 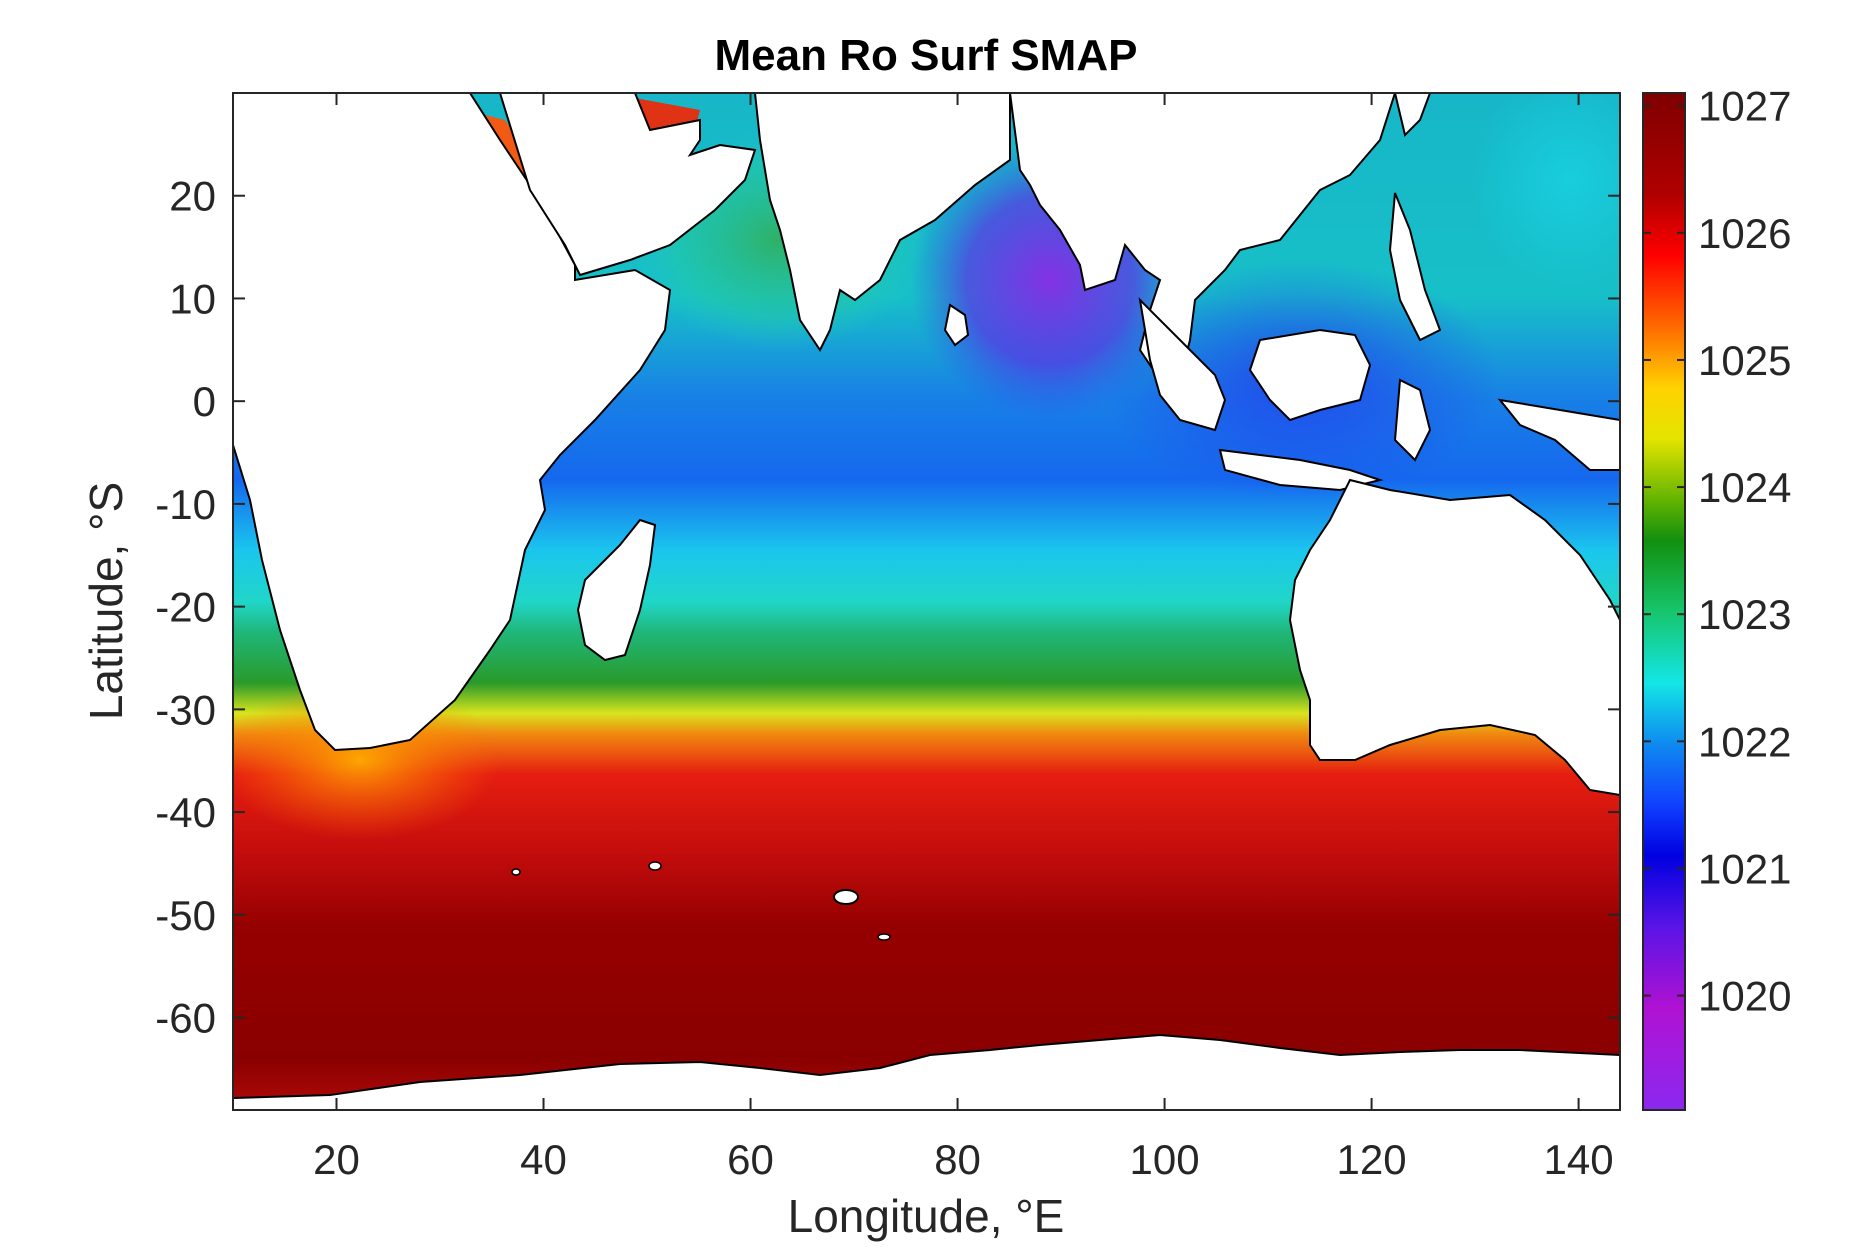 What do you see at coordinates (846, 897) in the screenshot?
I see `kerguelen-island` at bounding box center [846, 897].